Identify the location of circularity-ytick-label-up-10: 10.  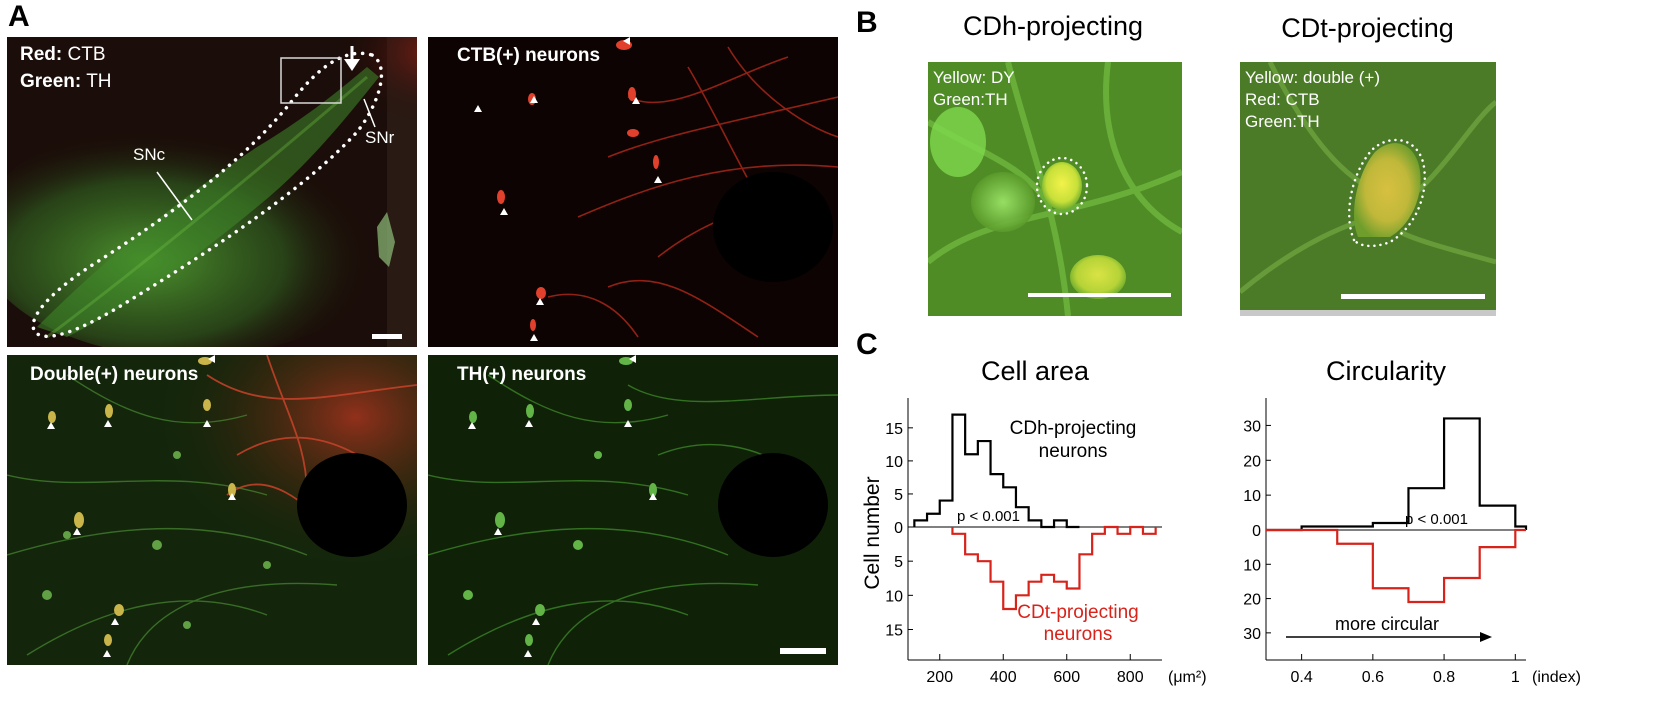
(1252, 496).